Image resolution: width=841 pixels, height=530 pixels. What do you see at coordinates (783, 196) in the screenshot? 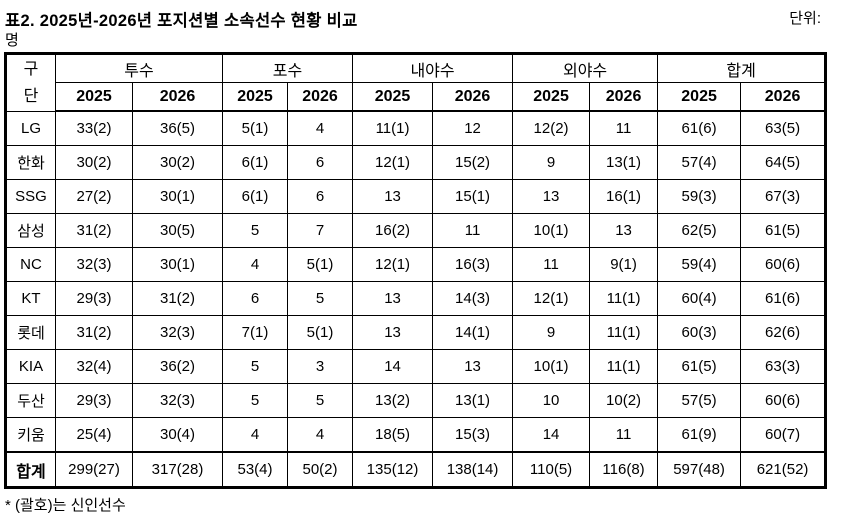
I see `cell-value: 67(3)` at bounding box center [783, 196].